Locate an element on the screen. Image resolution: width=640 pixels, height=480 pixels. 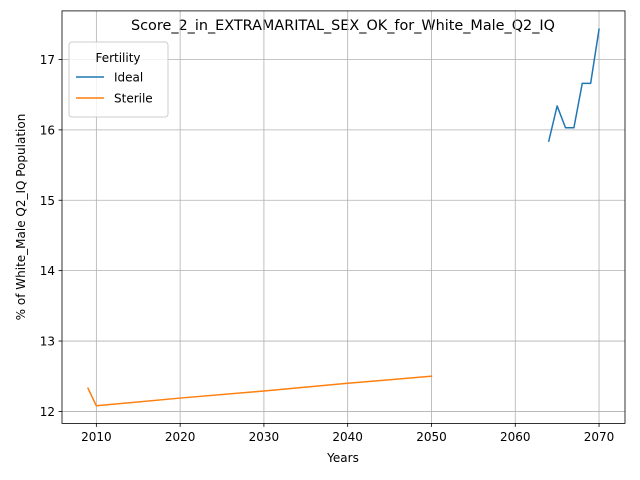
y-tick-label: 15 is located at coordinates (47, 201).